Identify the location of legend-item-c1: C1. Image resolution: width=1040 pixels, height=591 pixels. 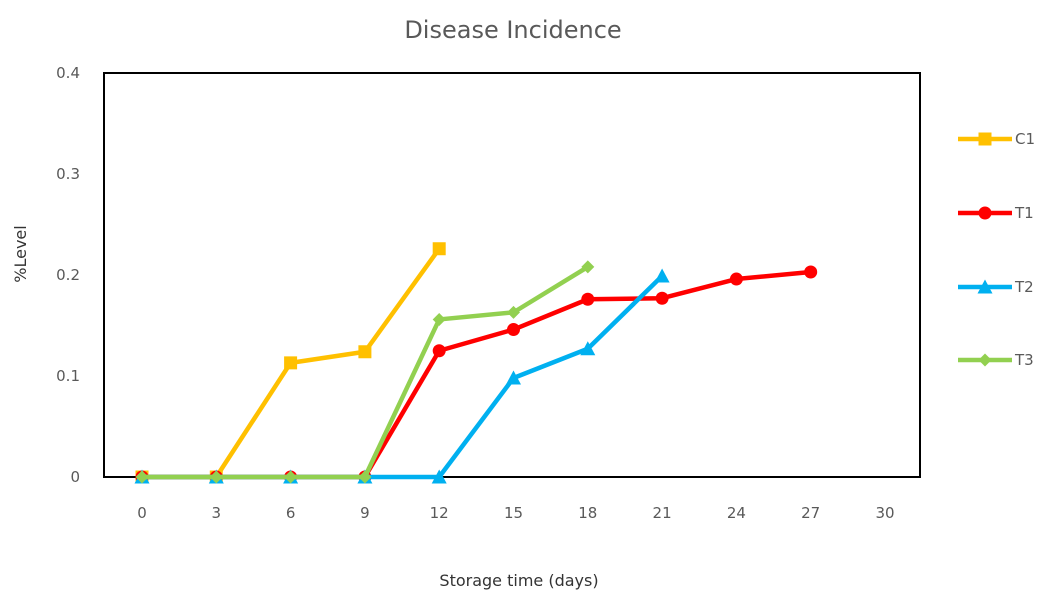
(996, 139).